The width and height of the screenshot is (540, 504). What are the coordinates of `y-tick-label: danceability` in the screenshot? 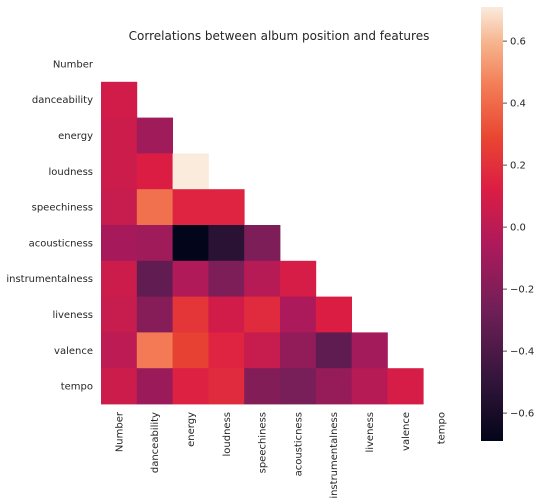 It's located at (62, 100).